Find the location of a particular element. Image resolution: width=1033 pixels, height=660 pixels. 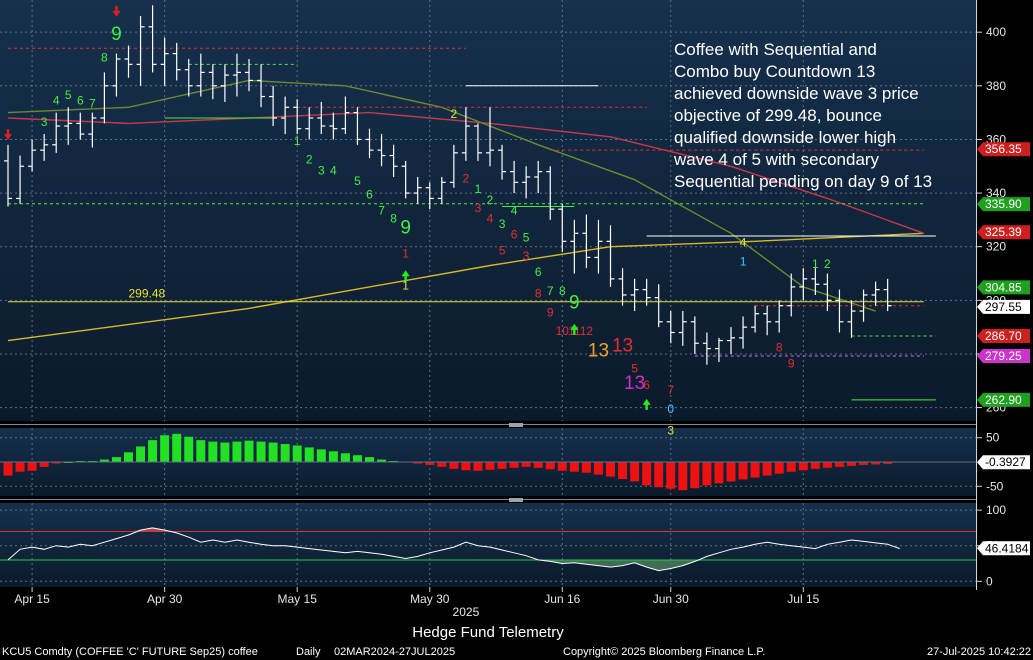

annotation-line: achieved downside wave 3 price is located at coordinates (796, 93).